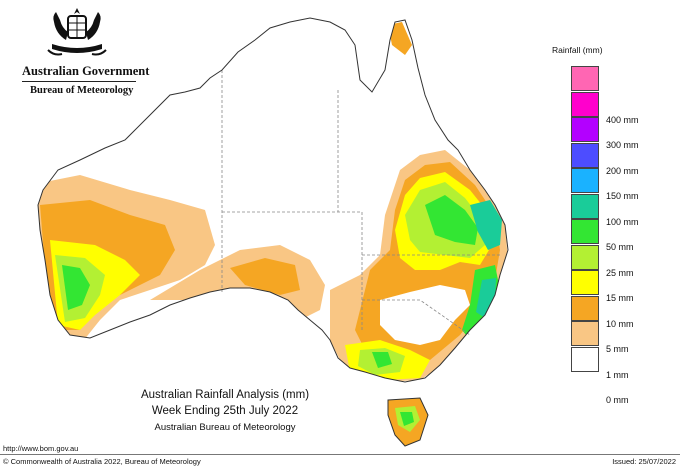 The width and height of the screenshot is (680, 467). Describe the element at coordinates (617, 349) in the screenshot. I see `legend-label: 5 mm` at that location.